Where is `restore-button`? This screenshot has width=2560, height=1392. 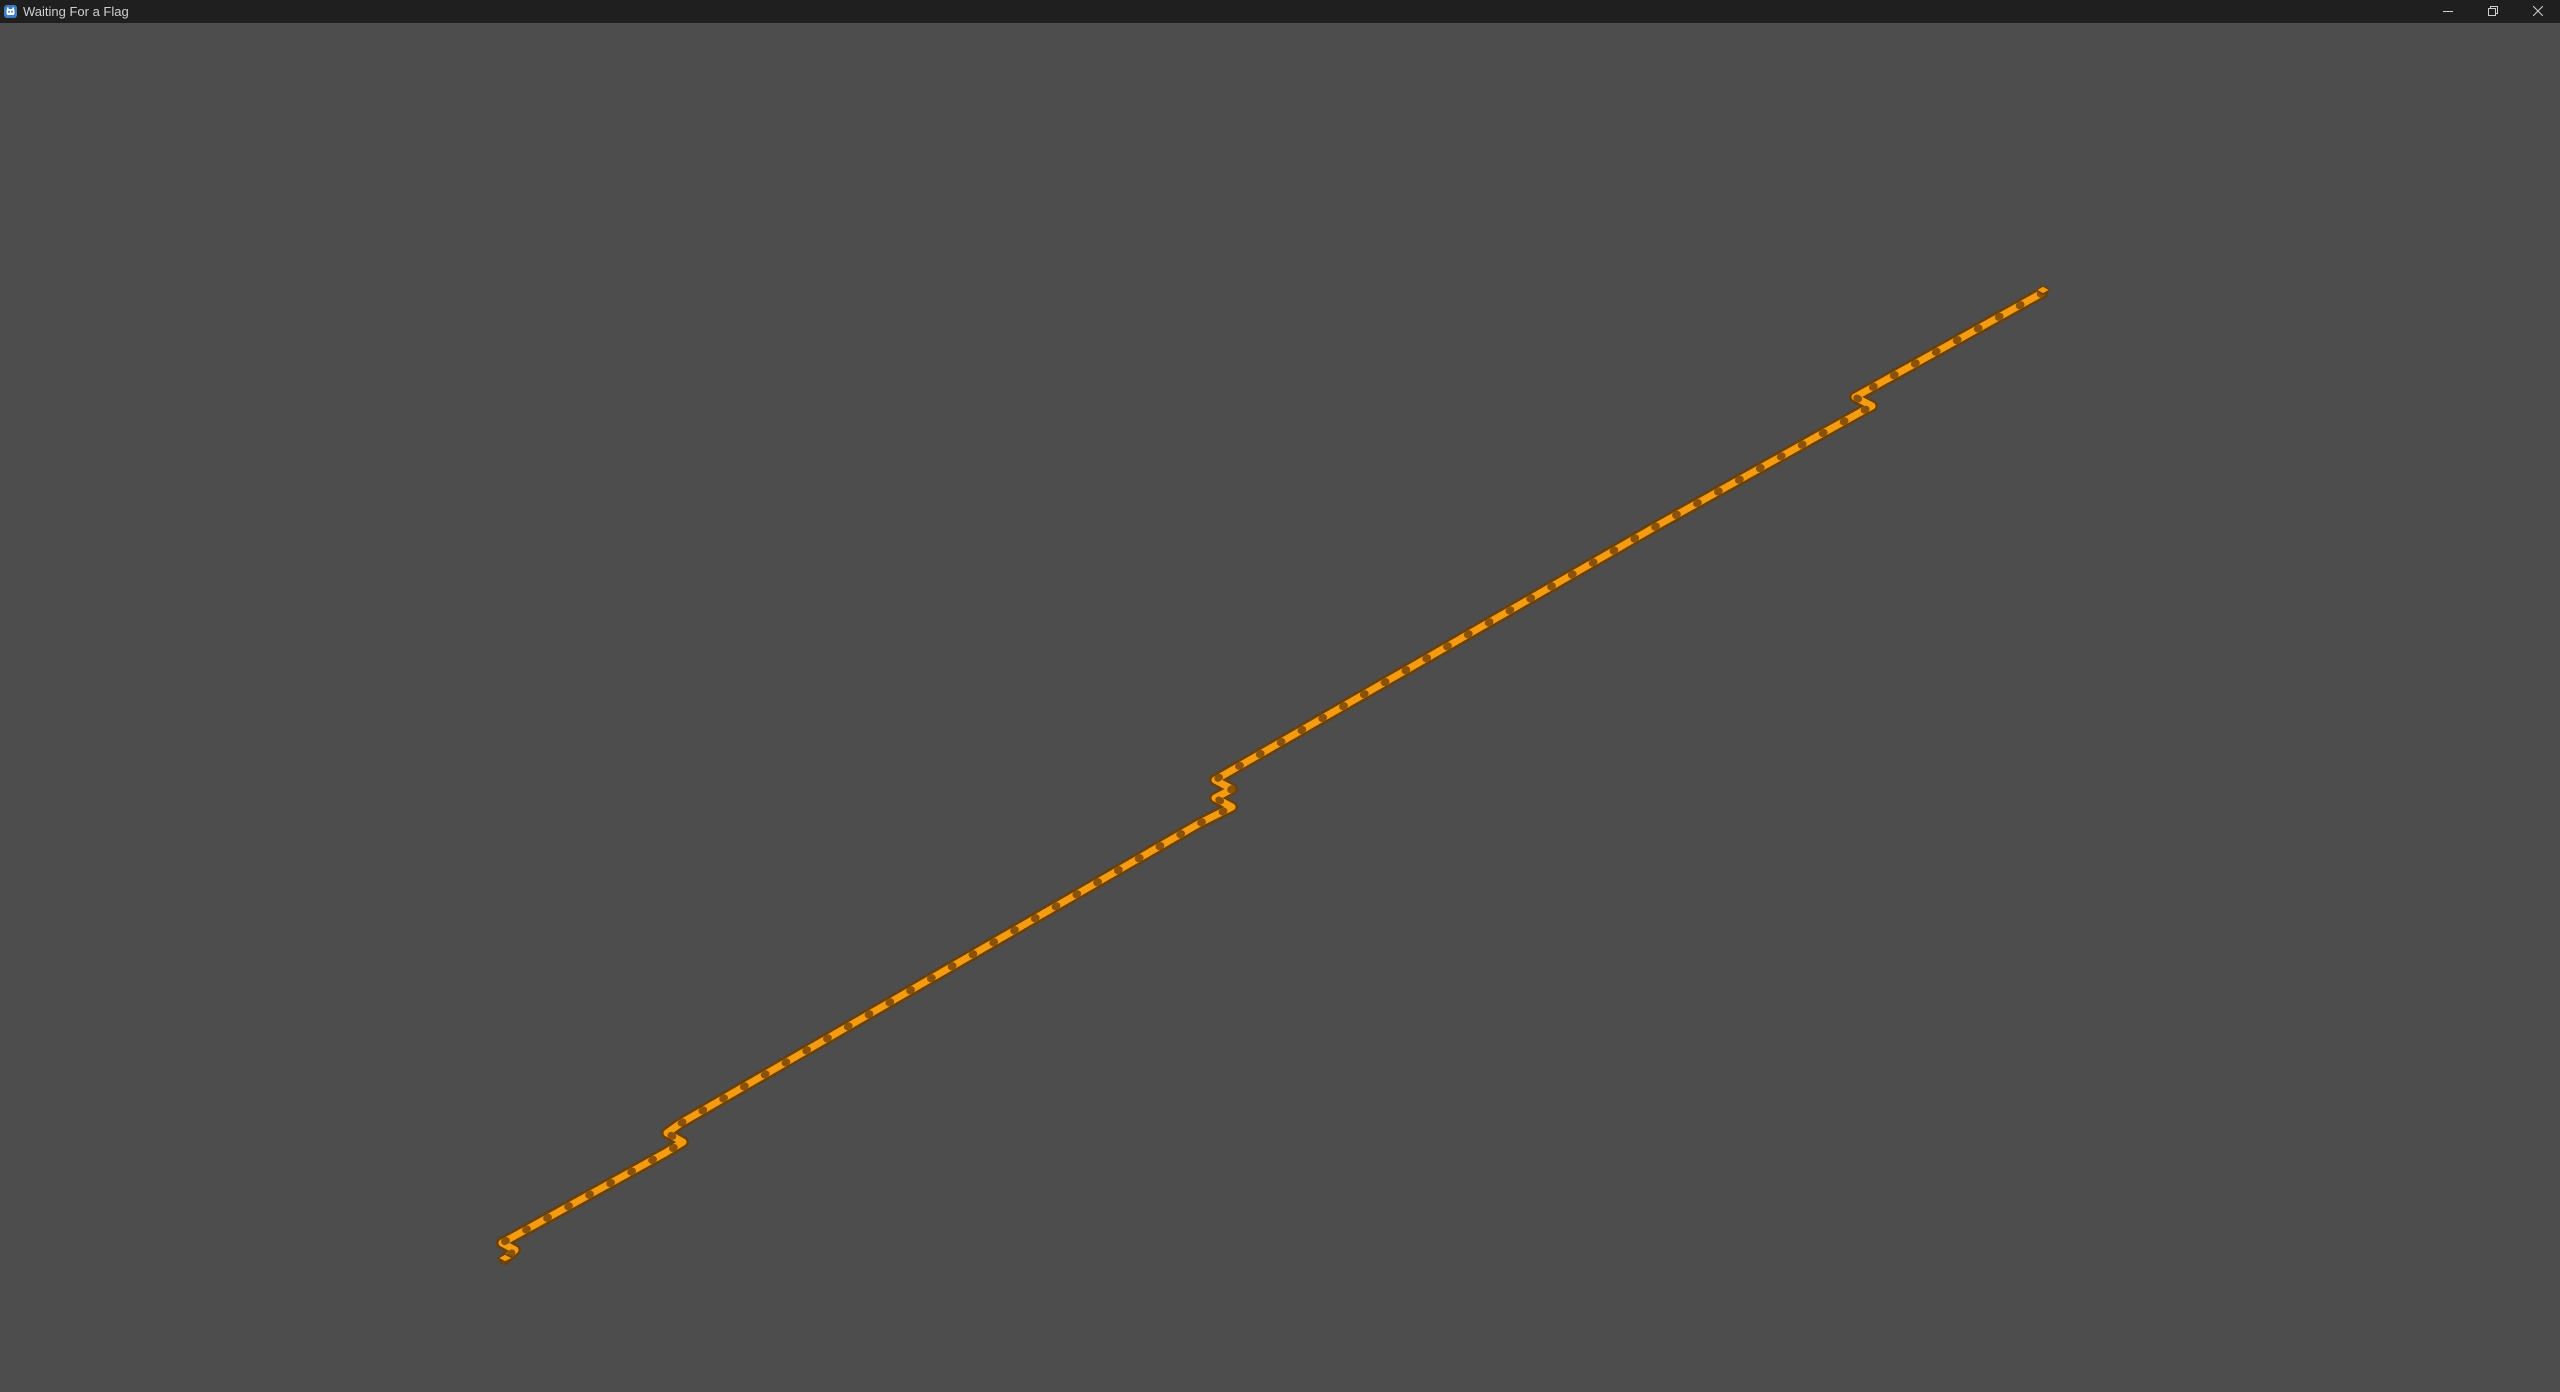 restore-button is located at coordinates (2492, 11).